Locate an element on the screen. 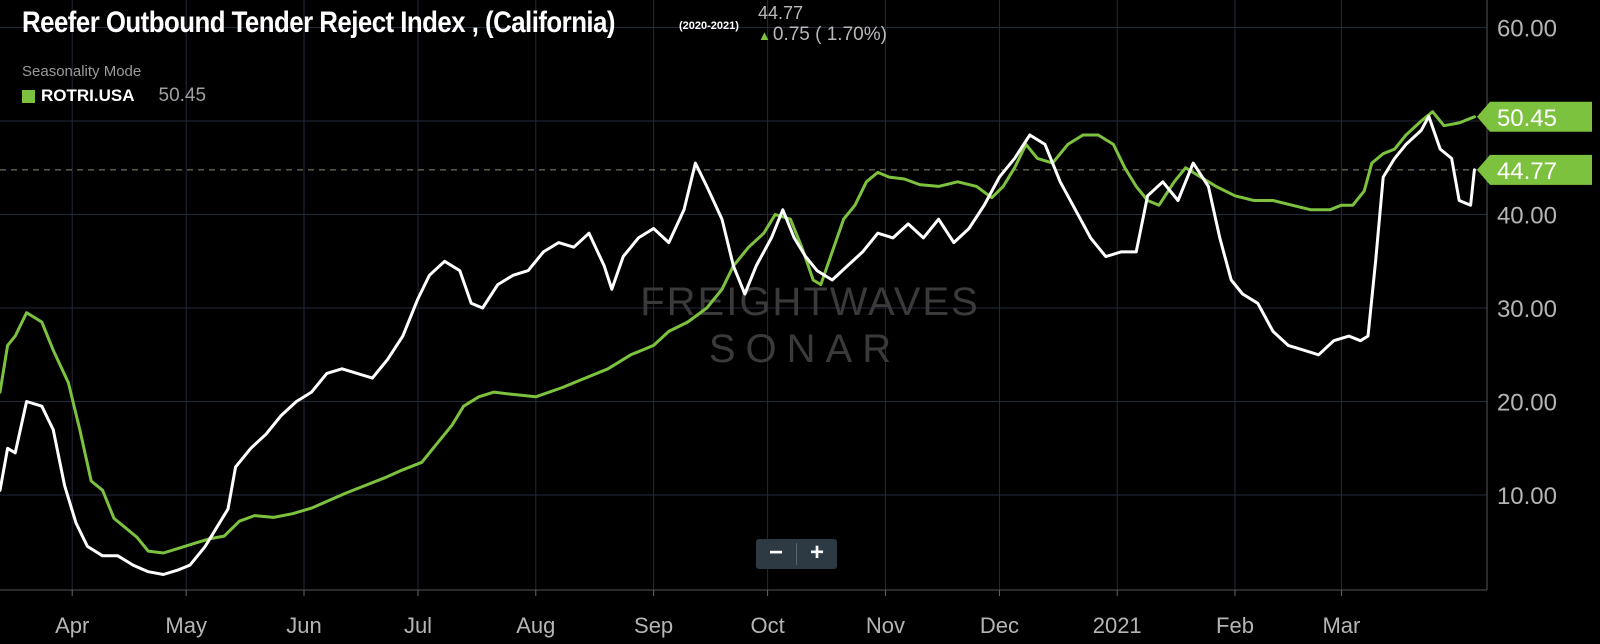  zoom-in-button: + is located at coordinates (816, 552).